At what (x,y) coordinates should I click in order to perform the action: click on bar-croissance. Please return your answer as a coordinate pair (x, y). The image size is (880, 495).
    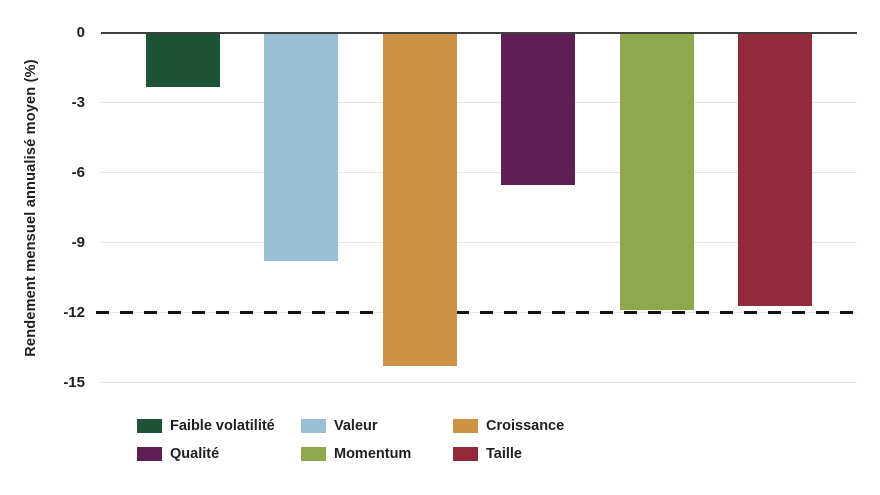
    Looking at the image, I should click on (419, 200).